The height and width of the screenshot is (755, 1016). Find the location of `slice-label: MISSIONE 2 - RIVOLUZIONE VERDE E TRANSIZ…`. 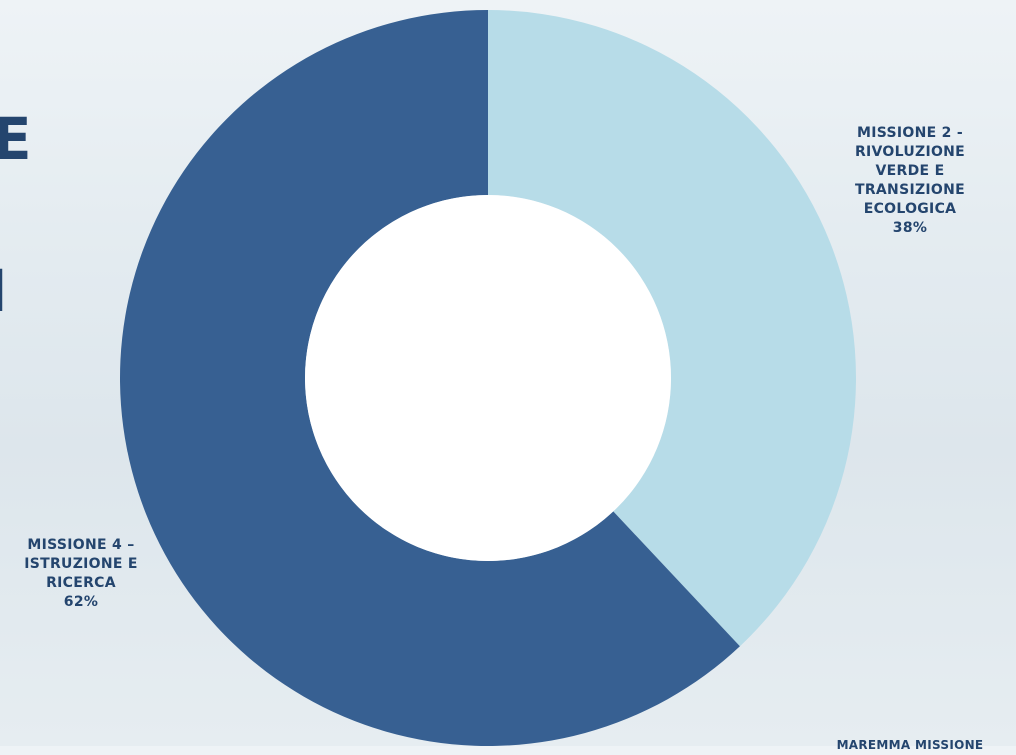

slice-label: MISSIONE 2 - RIVOLUZIONE VERDE E TRANSIZ… is located at coordinates (910, 181).